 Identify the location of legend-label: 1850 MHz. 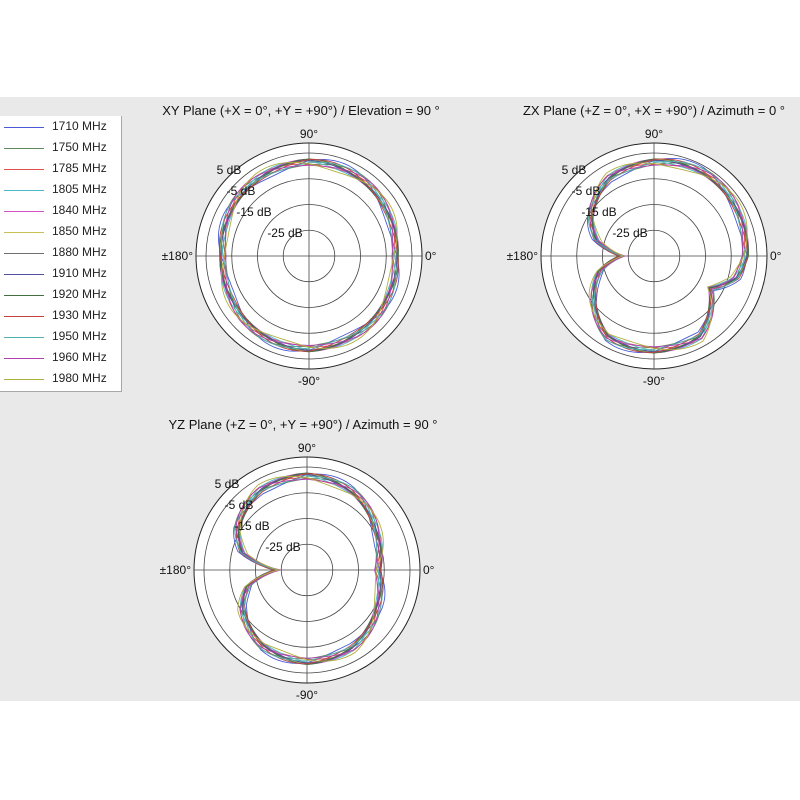
(79, 231).